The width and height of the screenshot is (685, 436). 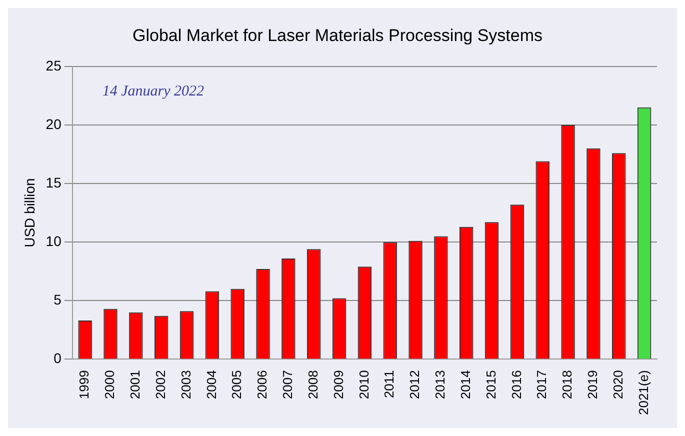 I want to click on annotation: 14 January 2022, so click(x=153, y=91).